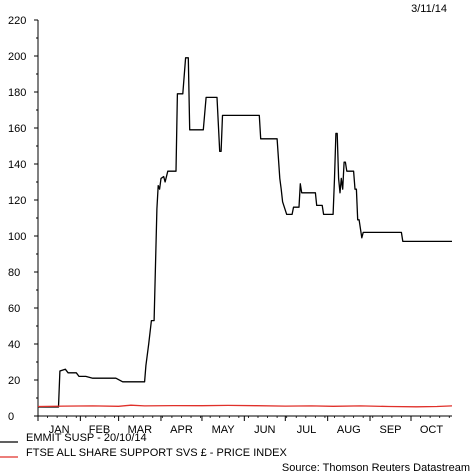 The width and height of the screenshot is (475, 475). I want to click on x-tick-label: JAN, so click(59, 430).